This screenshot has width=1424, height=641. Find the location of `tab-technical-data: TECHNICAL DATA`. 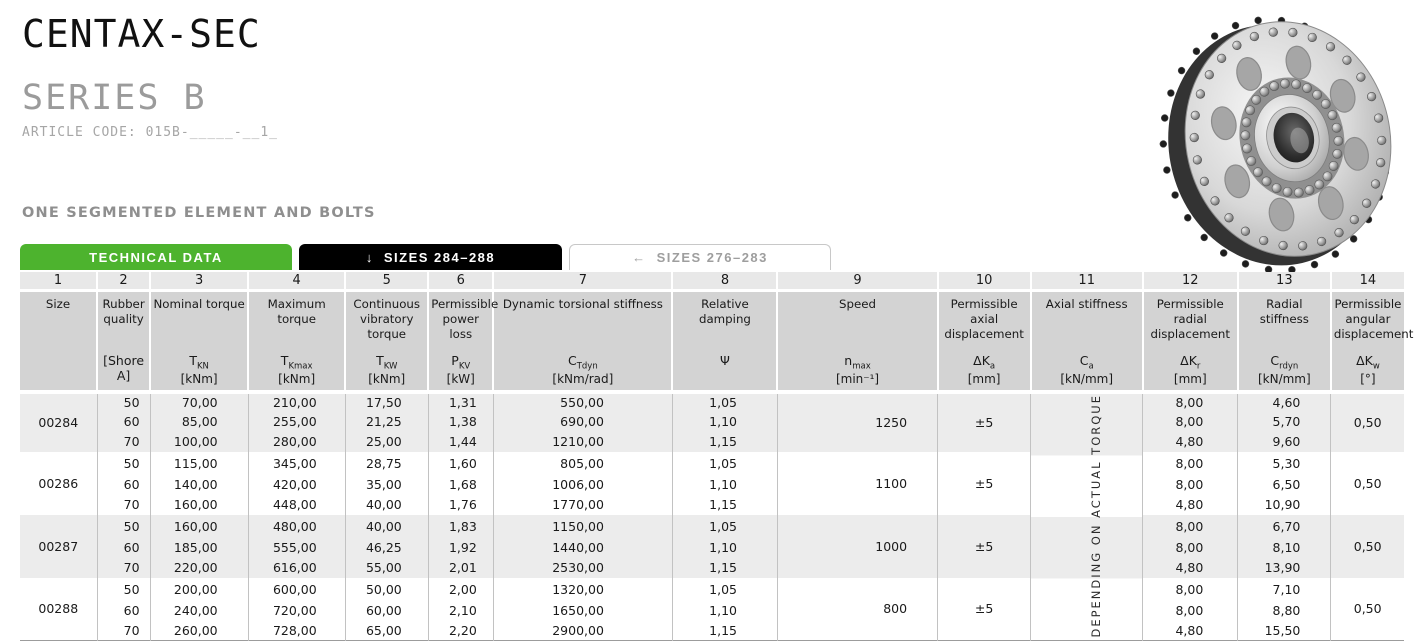

tab-technical-data: TECHNICAL DATA is located at coordinates (156, 257).